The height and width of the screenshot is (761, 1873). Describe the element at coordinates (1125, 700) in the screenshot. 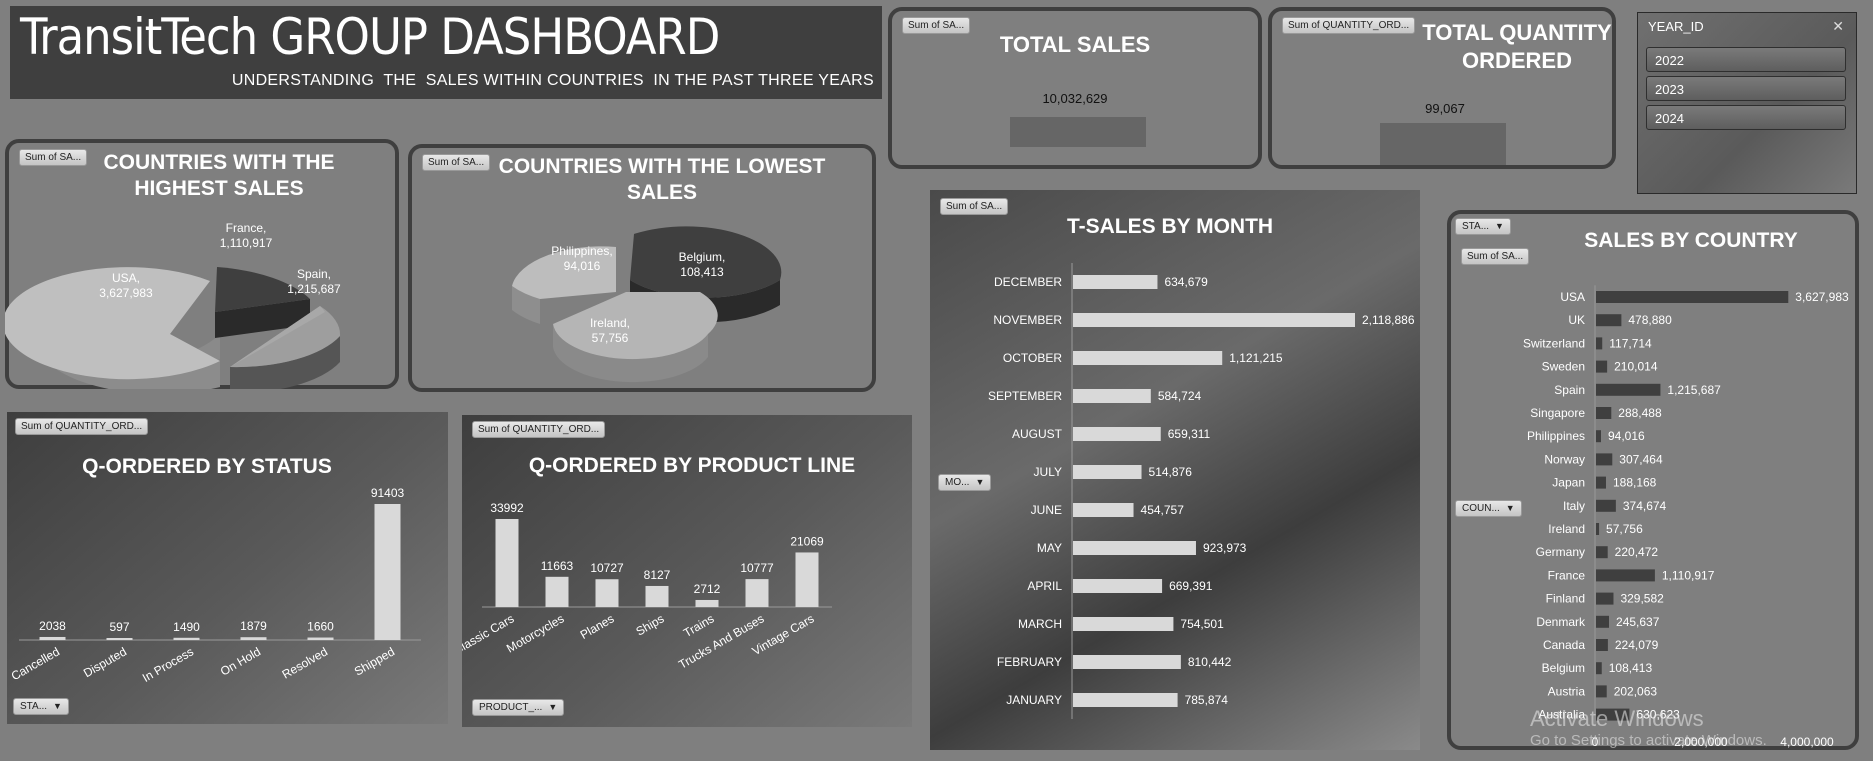

I see `bar-january` at that location.